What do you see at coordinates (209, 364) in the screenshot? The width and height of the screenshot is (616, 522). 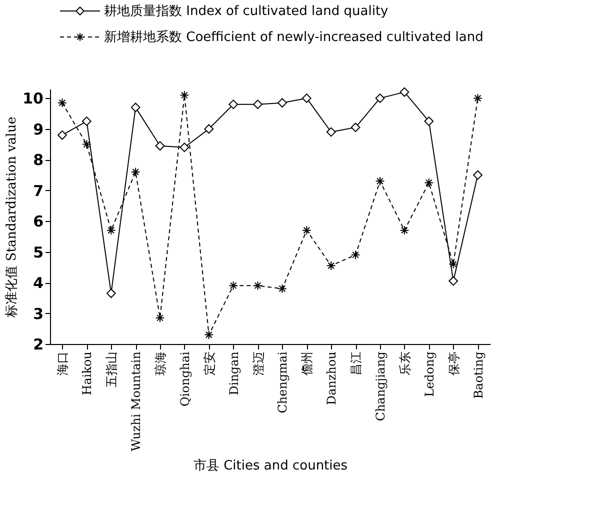 I see `x-tick-label: 定安` at bounding box center [209, 364].